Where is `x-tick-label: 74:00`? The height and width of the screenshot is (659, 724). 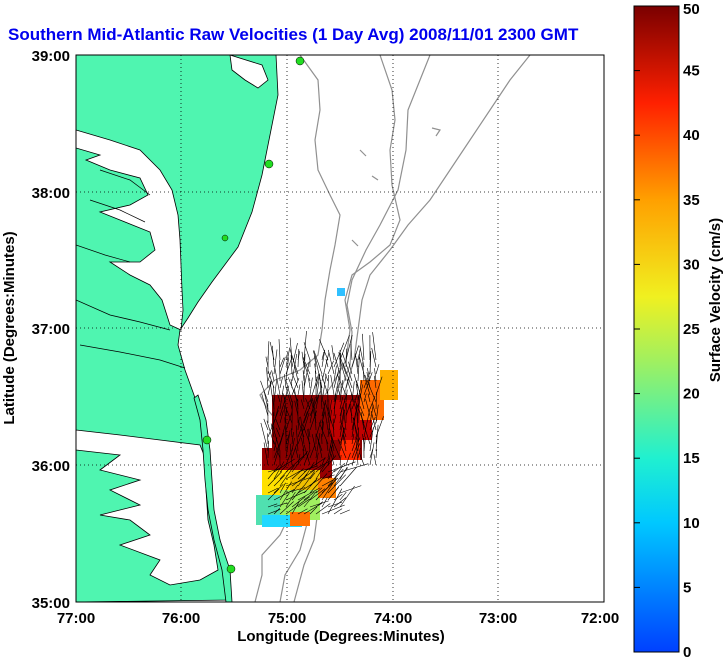 x-tick-label: 74:00 is located at coordinates (393, 618).